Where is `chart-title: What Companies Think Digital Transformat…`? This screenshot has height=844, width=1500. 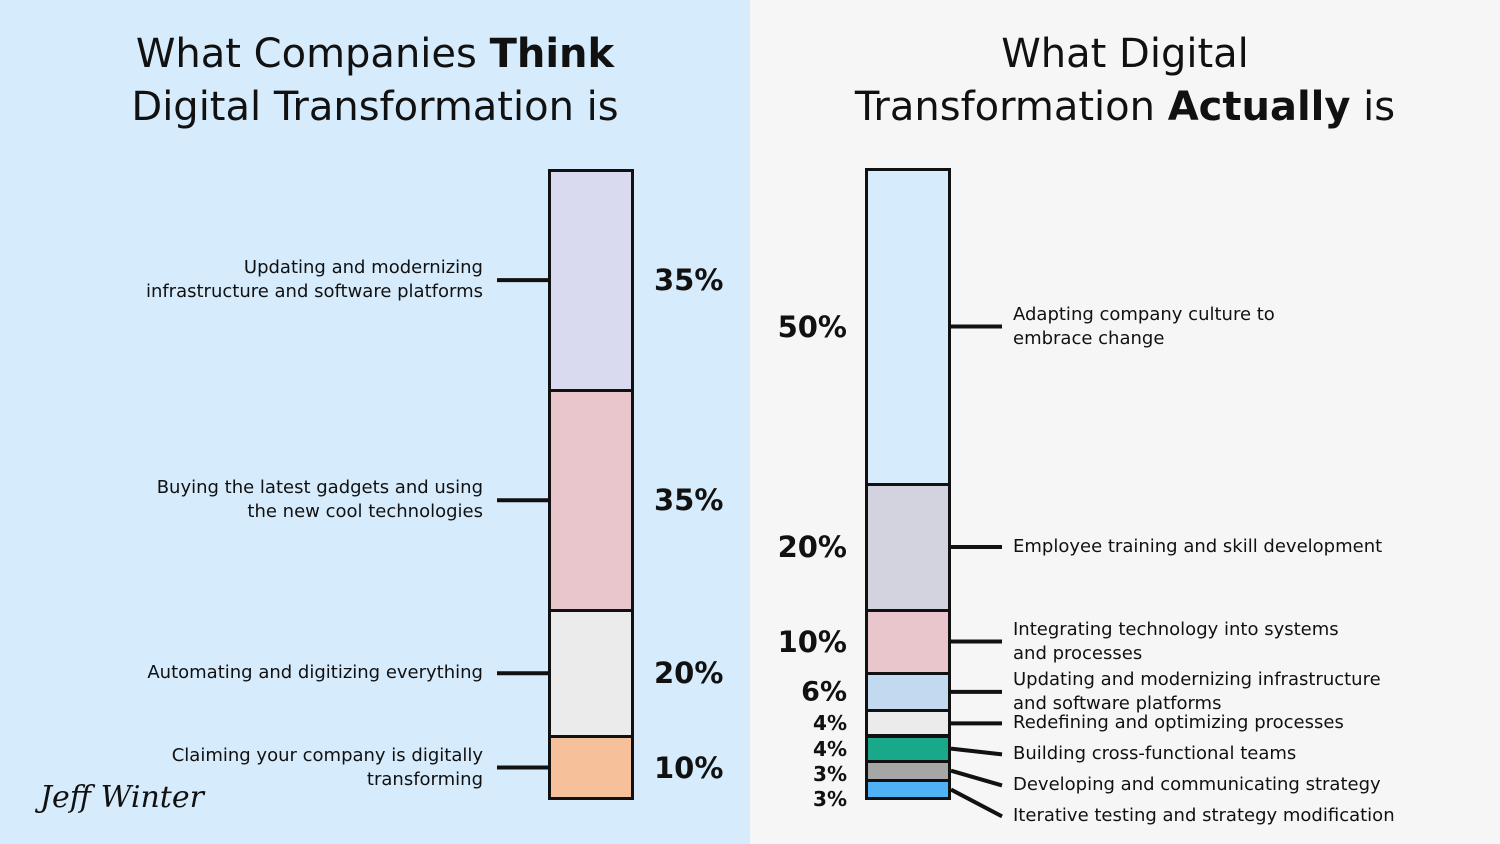 chart-title: What Companies Think Digital Transformat… is located at coordinates (375, 80).